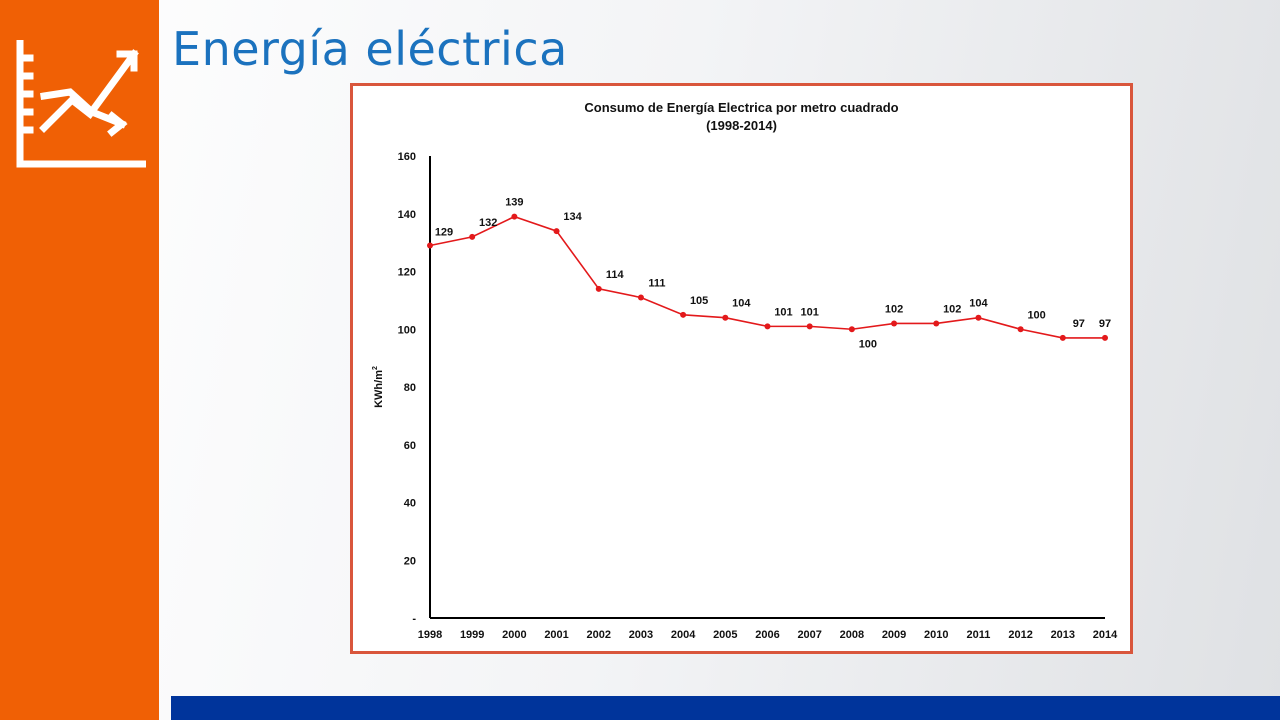  I want to click on data-label: 134, so click(572, 217).